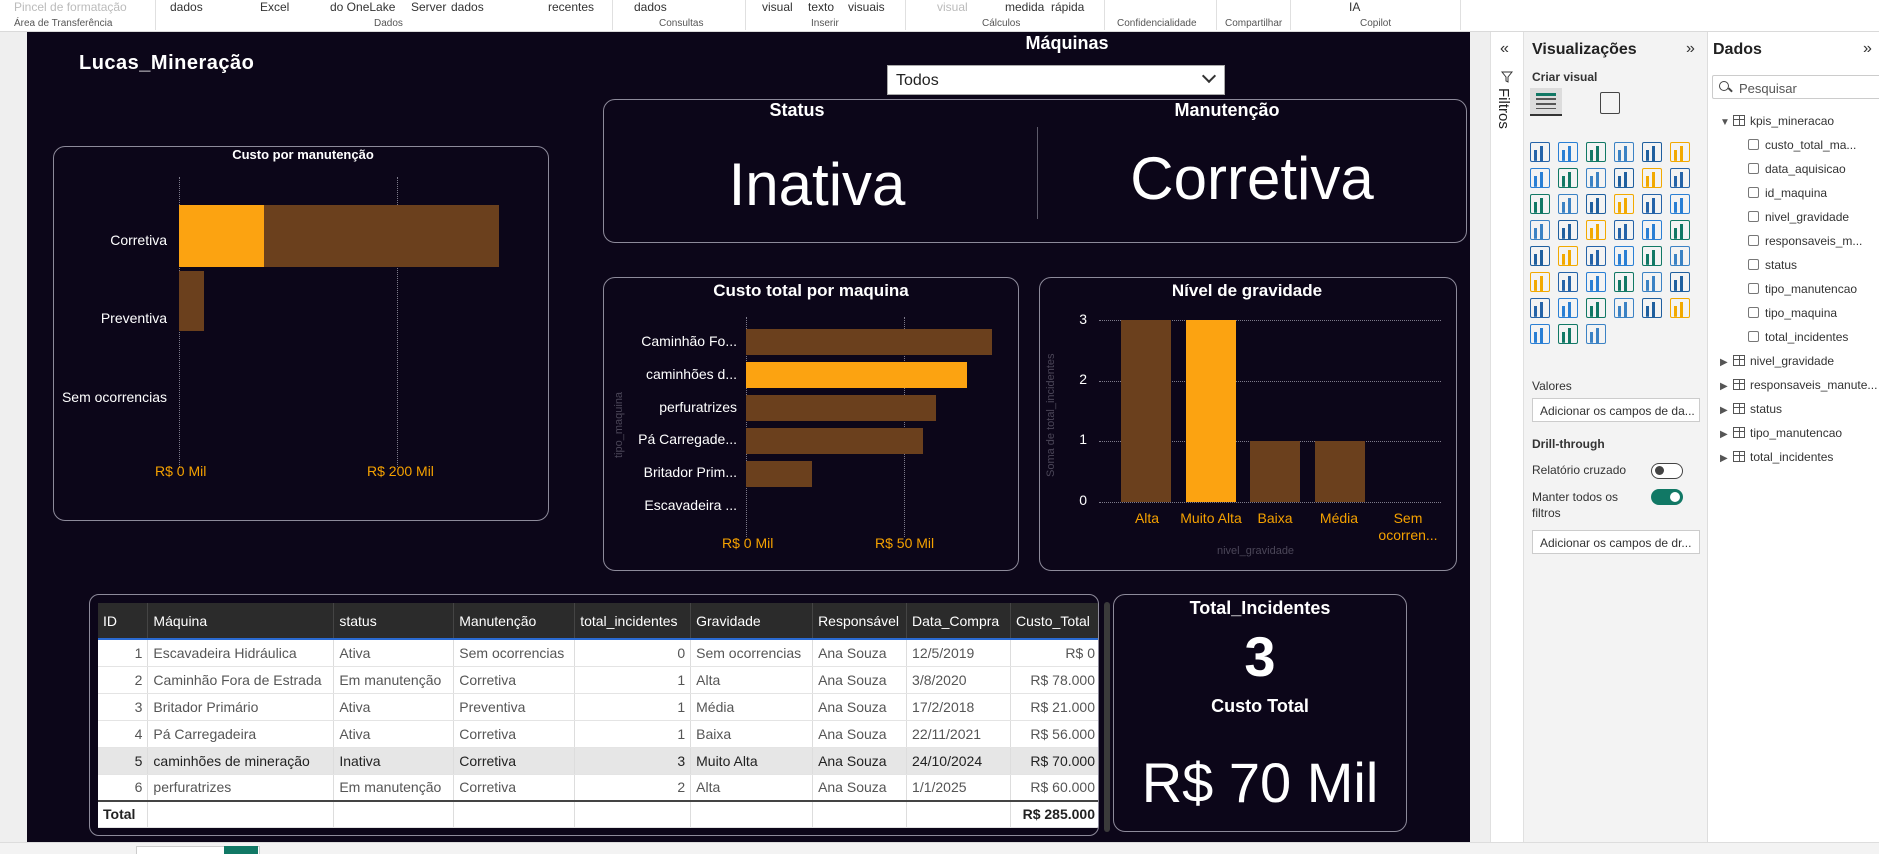 The height and width of the screenshot is (854, 1879). I want to click on column-header: Data_Compra, so click(958, 621).